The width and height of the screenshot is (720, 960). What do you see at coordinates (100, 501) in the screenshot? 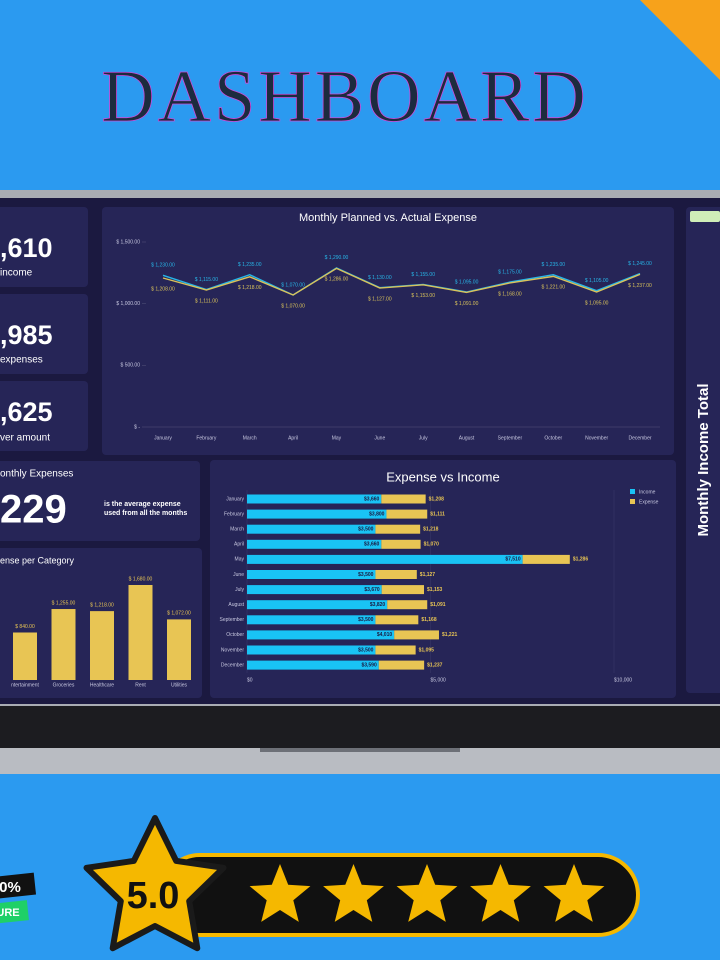
I see `average-panel` at bounding box center [100, 501].